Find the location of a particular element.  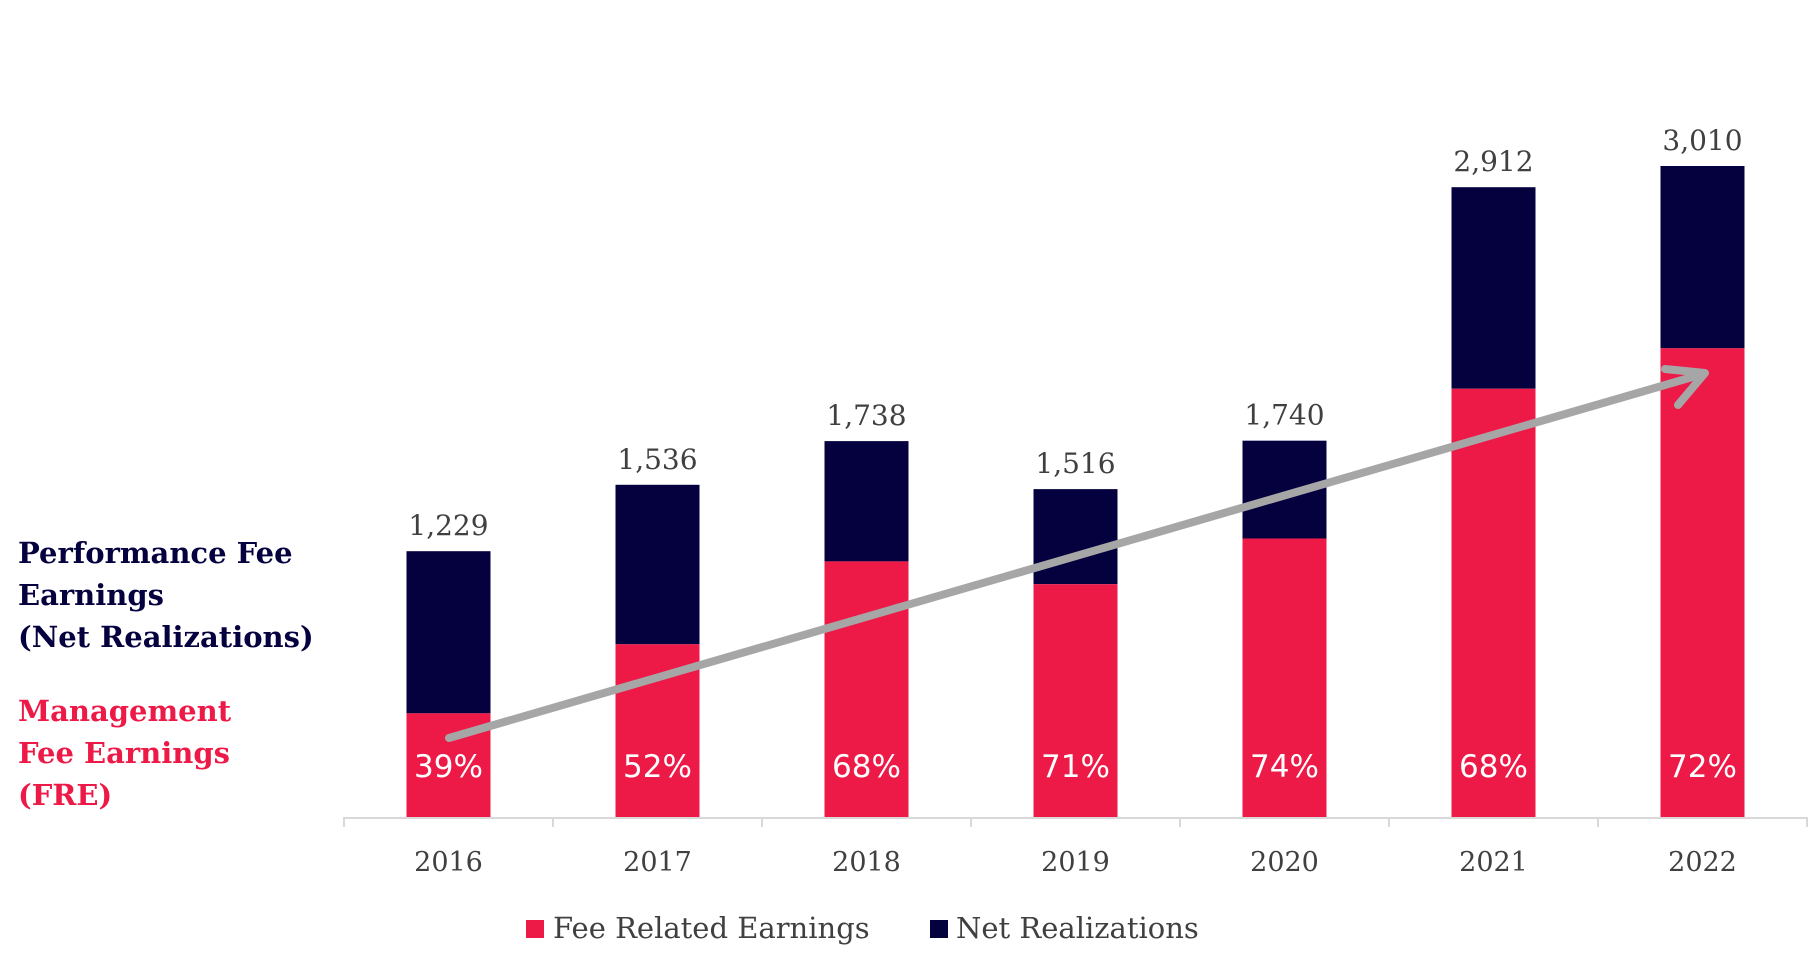

fre-share-label: 72% is located at coordinates (1702, 767).